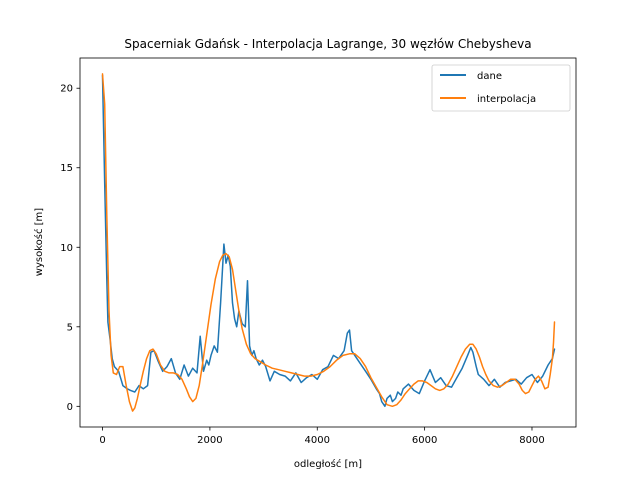 This screenshot has width=640, height=480. I want to click on y-tick-label: 5, so click(70, 327).